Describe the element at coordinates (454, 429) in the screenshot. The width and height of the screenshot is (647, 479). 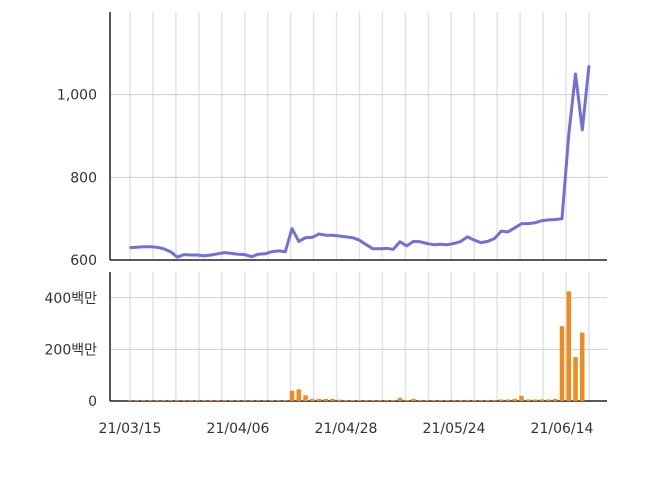
I see `x-tick-label: 21/05/24` at that location.